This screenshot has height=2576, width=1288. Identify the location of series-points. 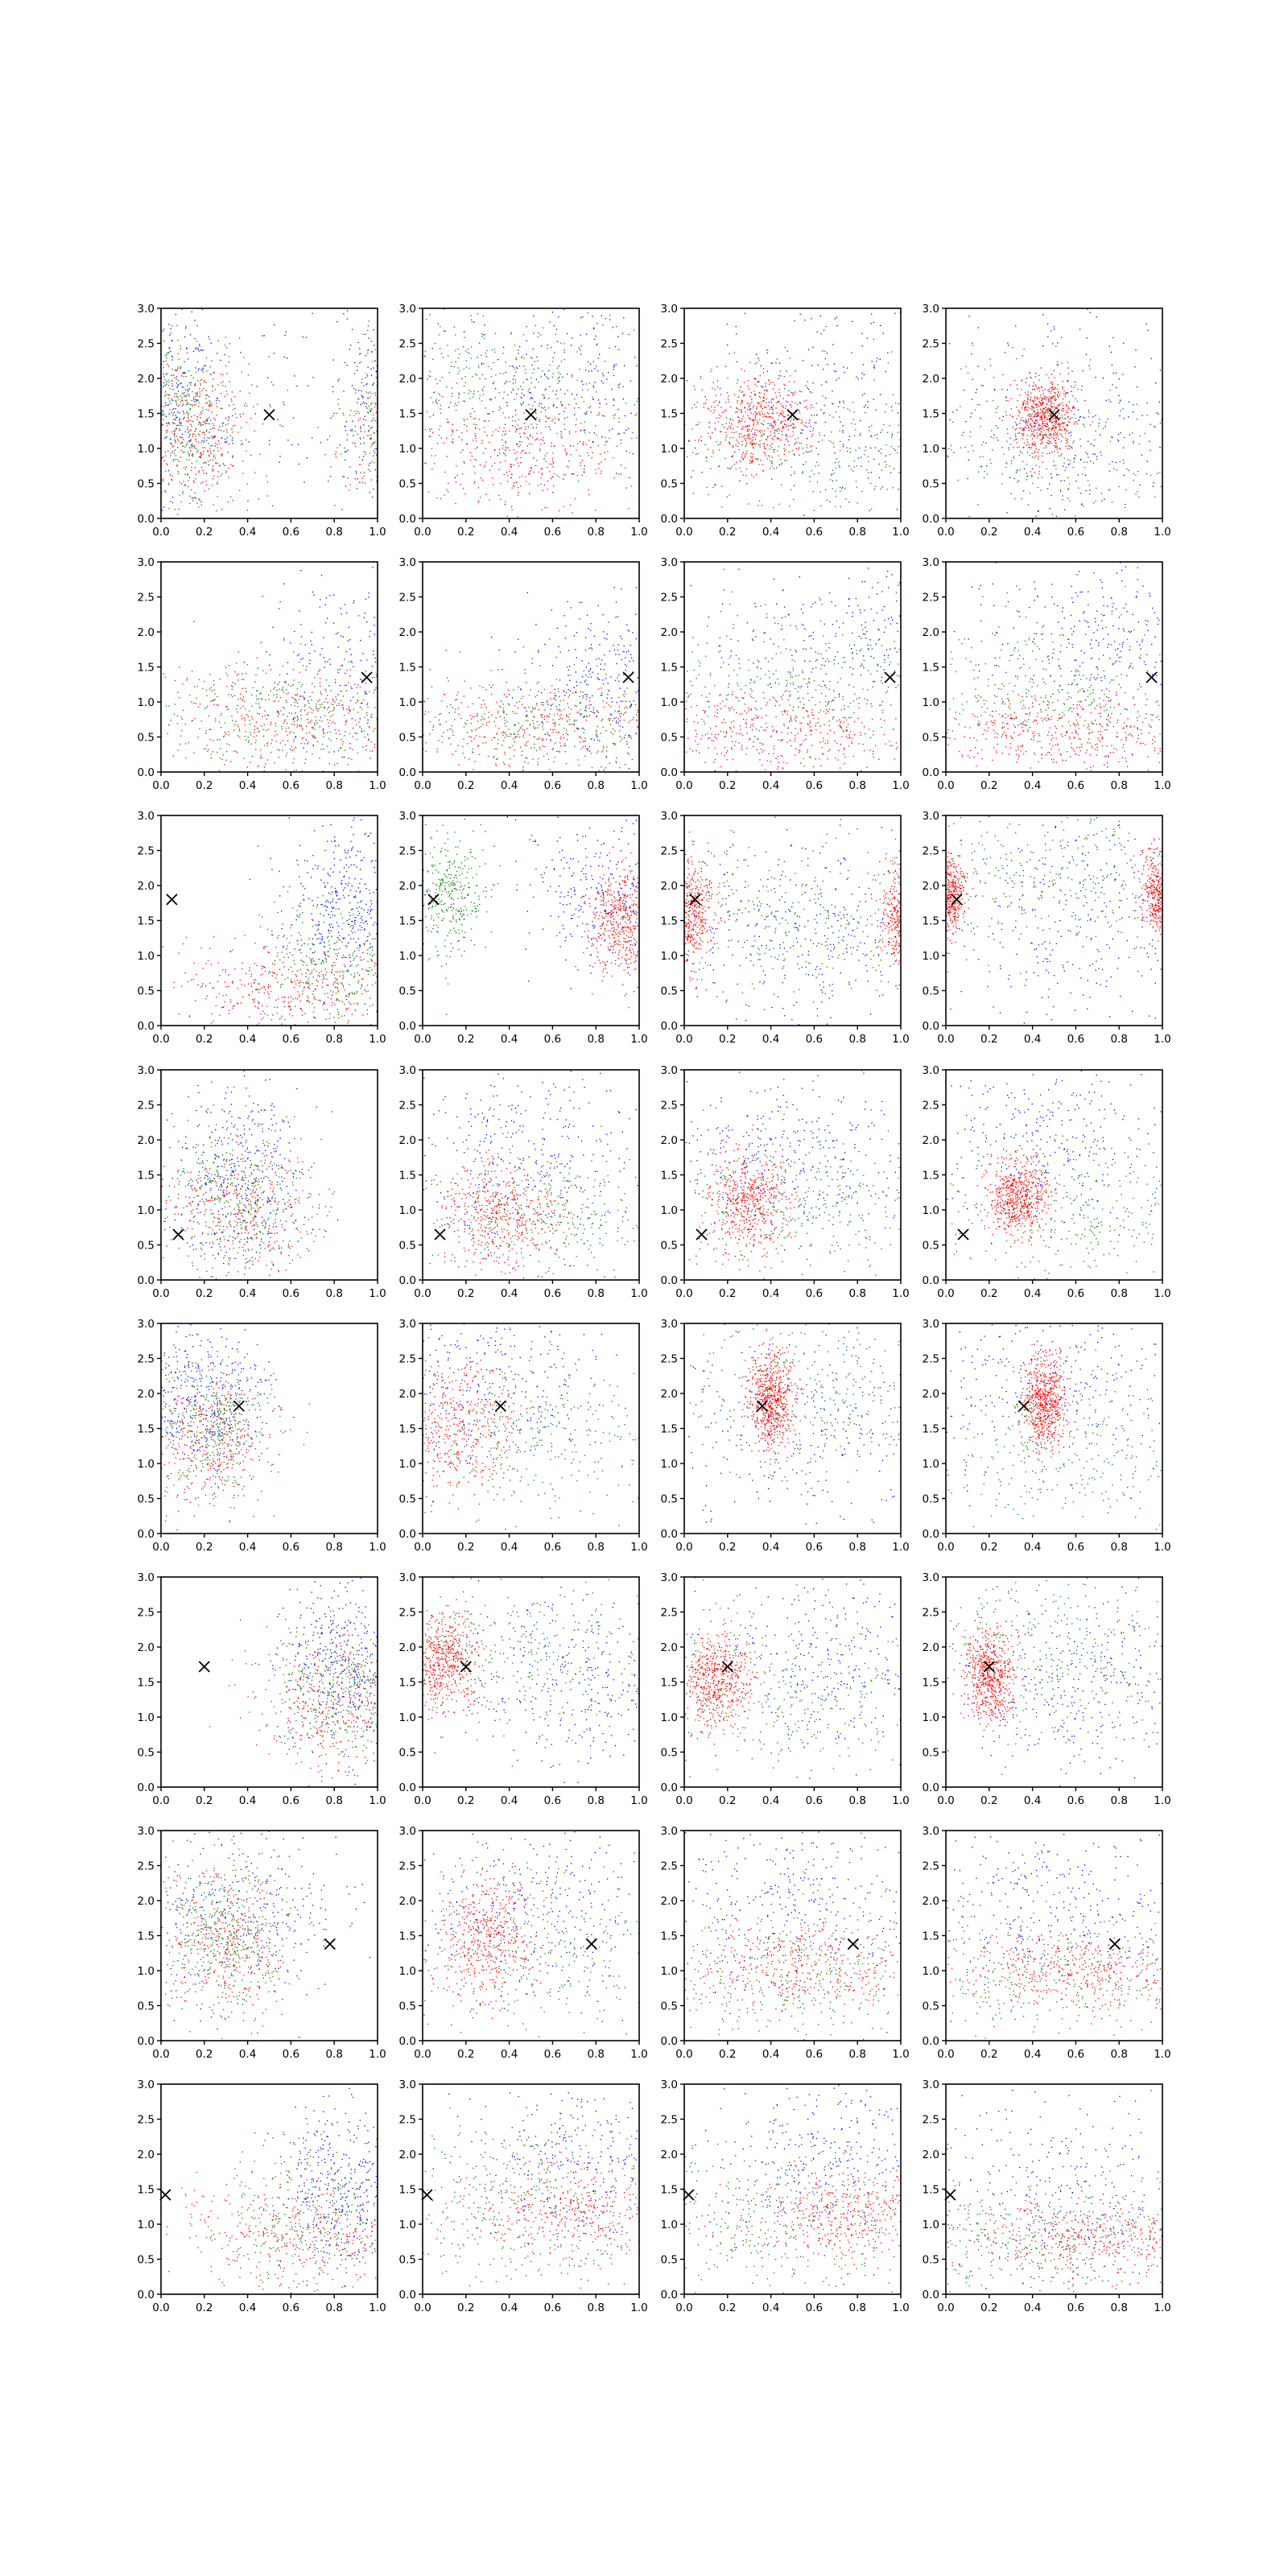
(792, 418).